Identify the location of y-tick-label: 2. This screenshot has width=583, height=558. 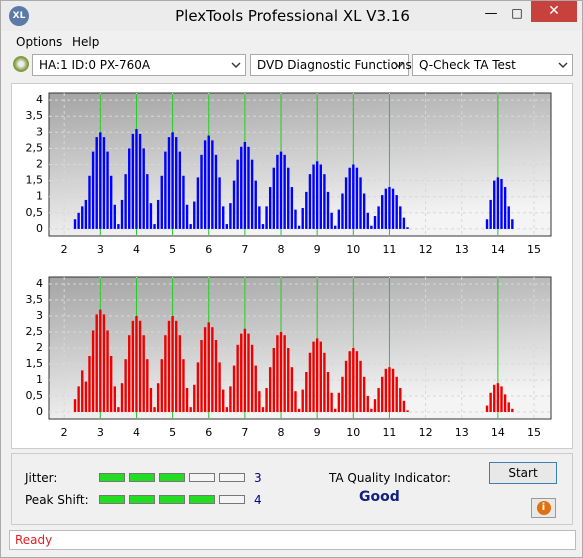
(39, 164).